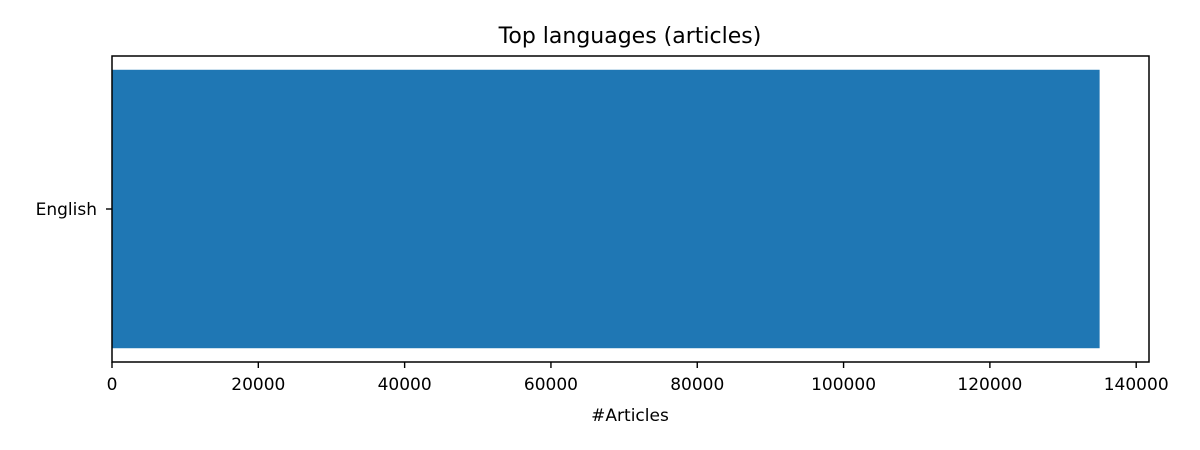 The height and width of the screenshot is (450, 1200). I want to click on x-tick-label: 140000, so click(1136, 385).